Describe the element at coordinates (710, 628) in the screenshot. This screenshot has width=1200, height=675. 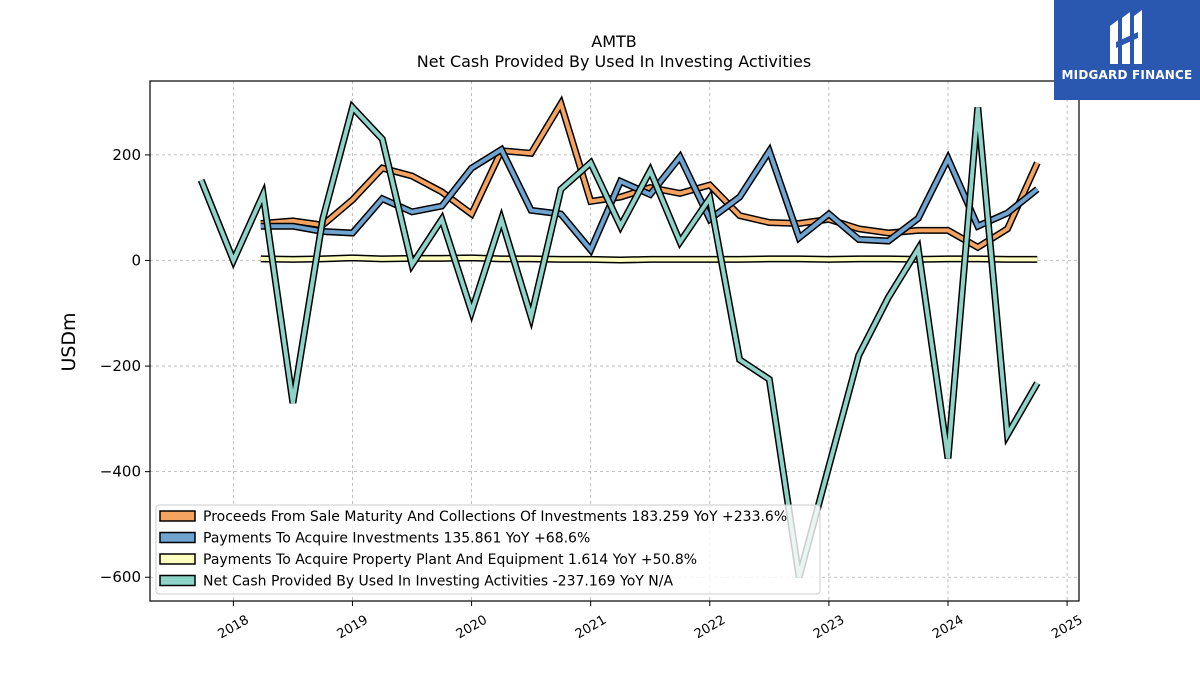
I see `x-tick-label: 2022` at that location.